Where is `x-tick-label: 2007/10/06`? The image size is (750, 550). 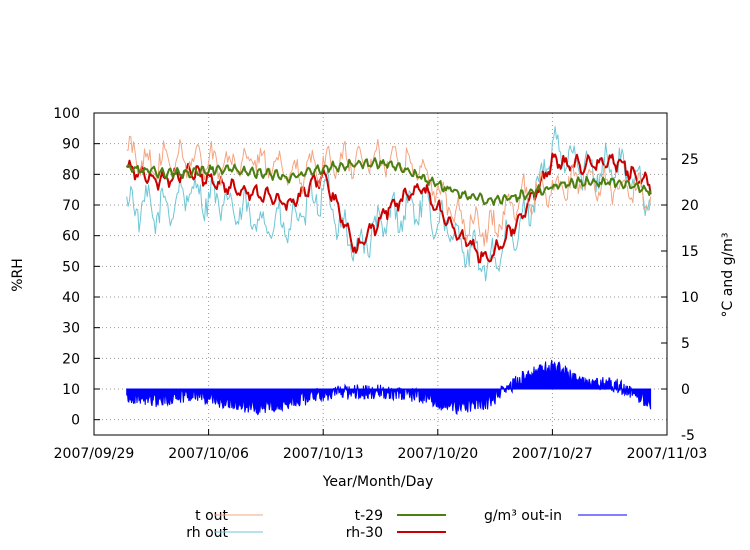
x-tick-label: 2007/10/06 is located at coordinates (208, 454).